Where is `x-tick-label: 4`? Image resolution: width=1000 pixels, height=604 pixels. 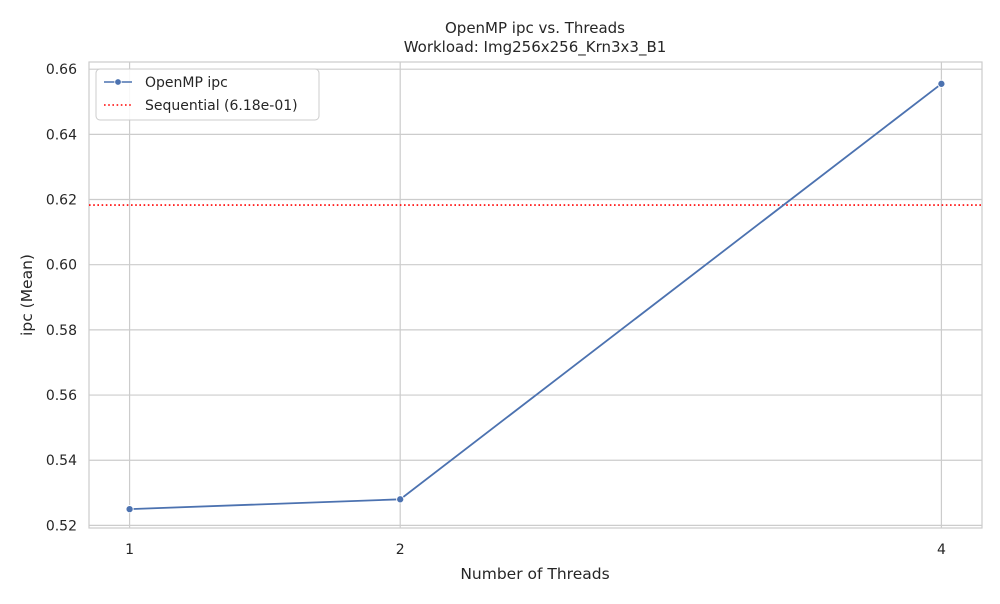 x-tick-label: 4 is located at coordinates (941, 550).